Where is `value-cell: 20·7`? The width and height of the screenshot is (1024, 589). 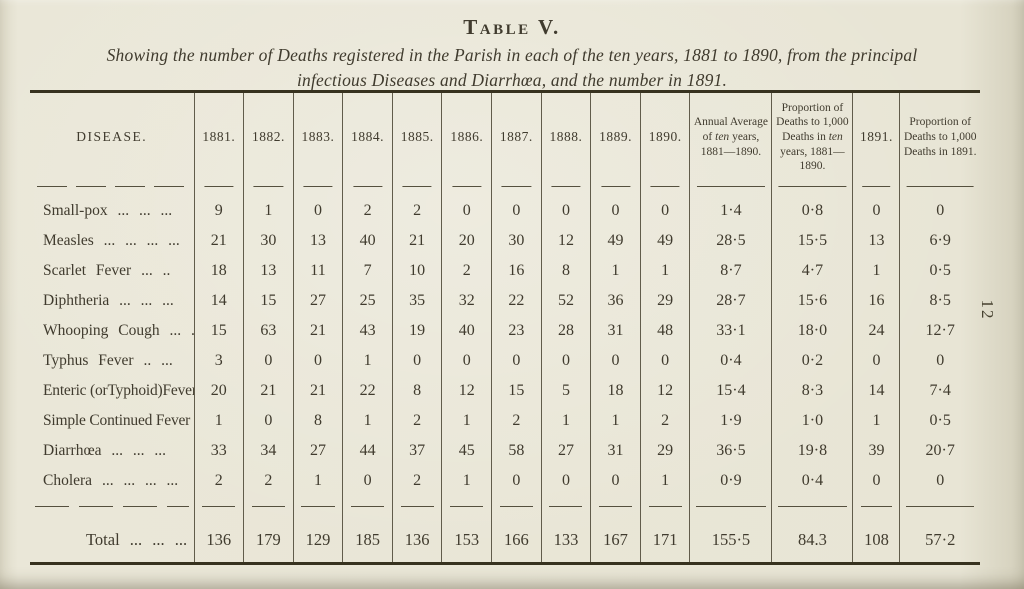
value-cell: 20·7 is located at coordinates (939, 450).